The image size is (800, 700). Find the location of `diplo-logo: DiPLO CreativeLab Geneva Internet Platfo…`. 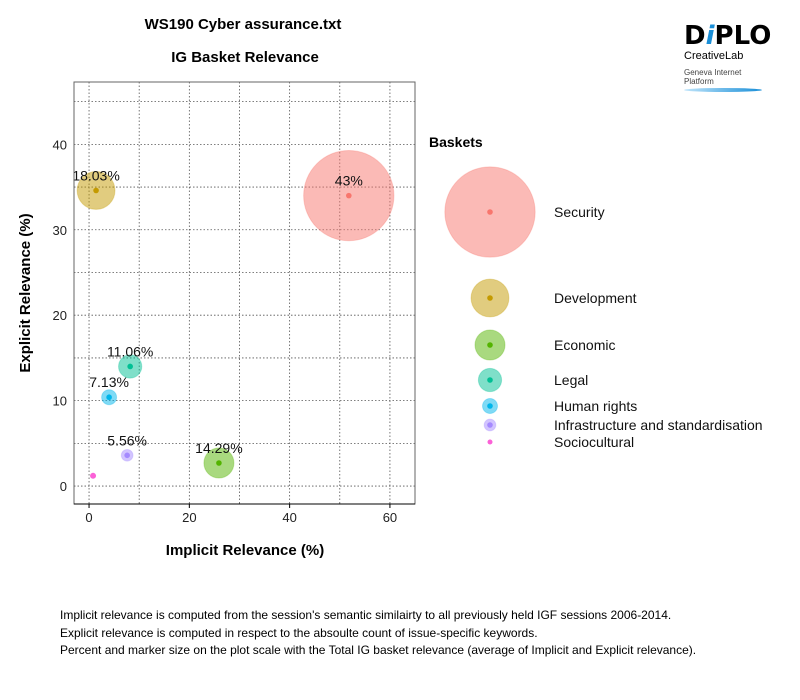

diplo-logo: DiPLO CreativeLab Geneva Internet Platfo… is located at coordinates (728, 56).